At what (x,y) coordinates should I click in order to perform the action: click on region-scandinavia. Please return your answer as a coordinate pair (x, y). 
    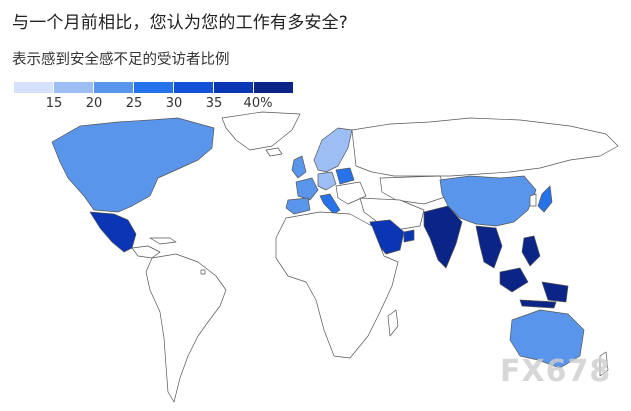
    Looking at the image, I should click on (333, 150).